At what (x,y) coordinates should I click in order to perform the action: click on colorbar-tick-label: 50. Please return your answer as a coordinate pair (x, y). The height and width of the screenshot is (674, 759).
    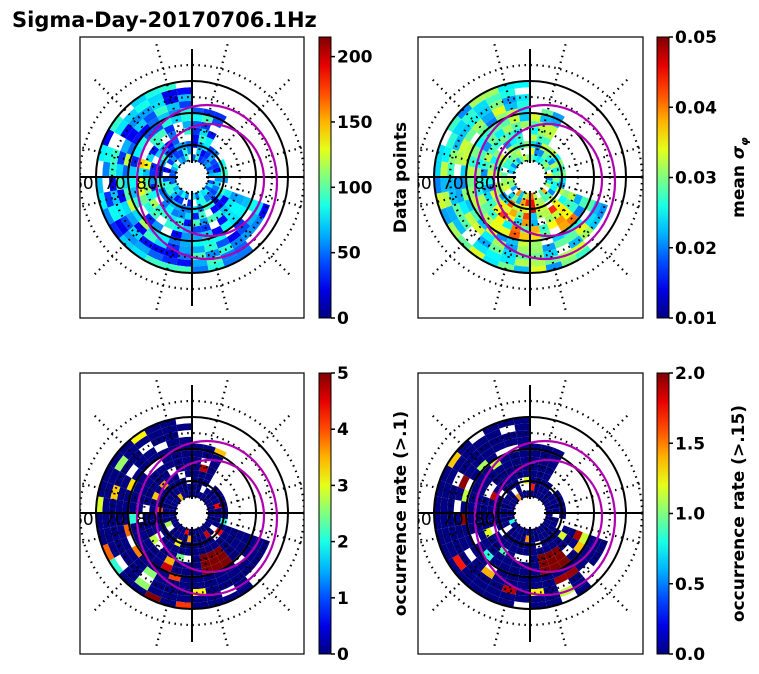
    Looking at the image, I should click on (349, 254).